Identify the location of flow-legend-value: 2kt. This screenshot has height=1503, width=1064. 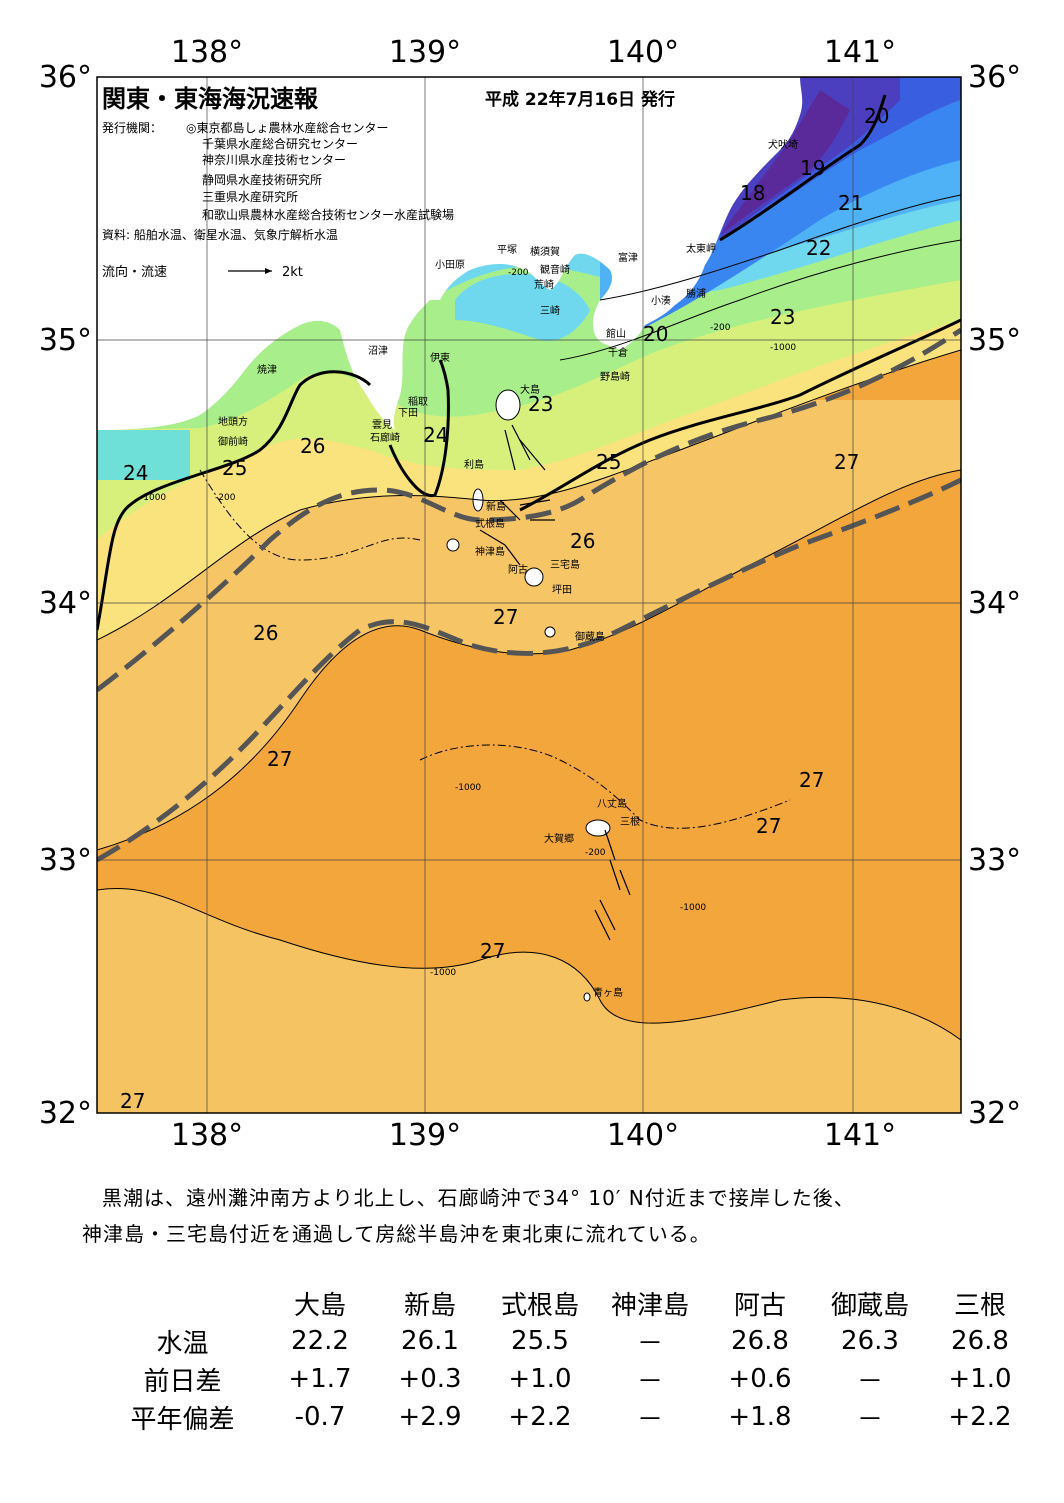
(292, 272).